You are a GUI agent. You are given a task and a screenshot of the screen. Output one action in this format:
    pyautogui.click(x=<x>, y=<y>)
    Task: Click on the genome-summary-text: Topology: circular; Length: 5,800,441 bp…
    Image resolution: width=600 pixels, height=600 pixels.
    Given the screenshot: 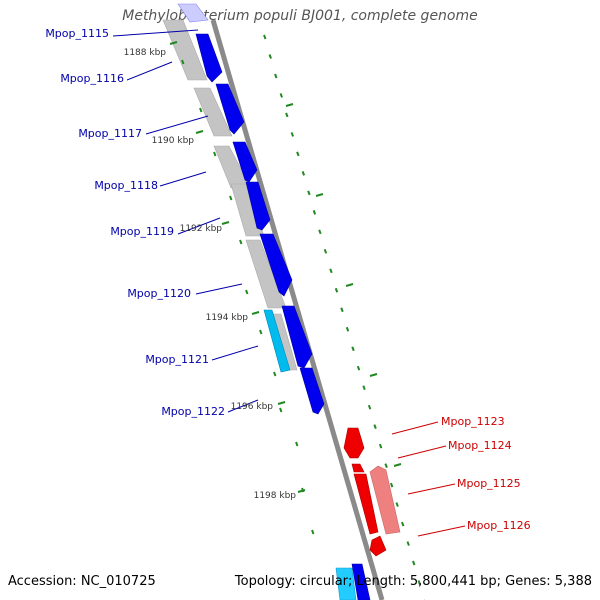 What is the action you would take?
    pyautogui.click(x=413, y=581)
    